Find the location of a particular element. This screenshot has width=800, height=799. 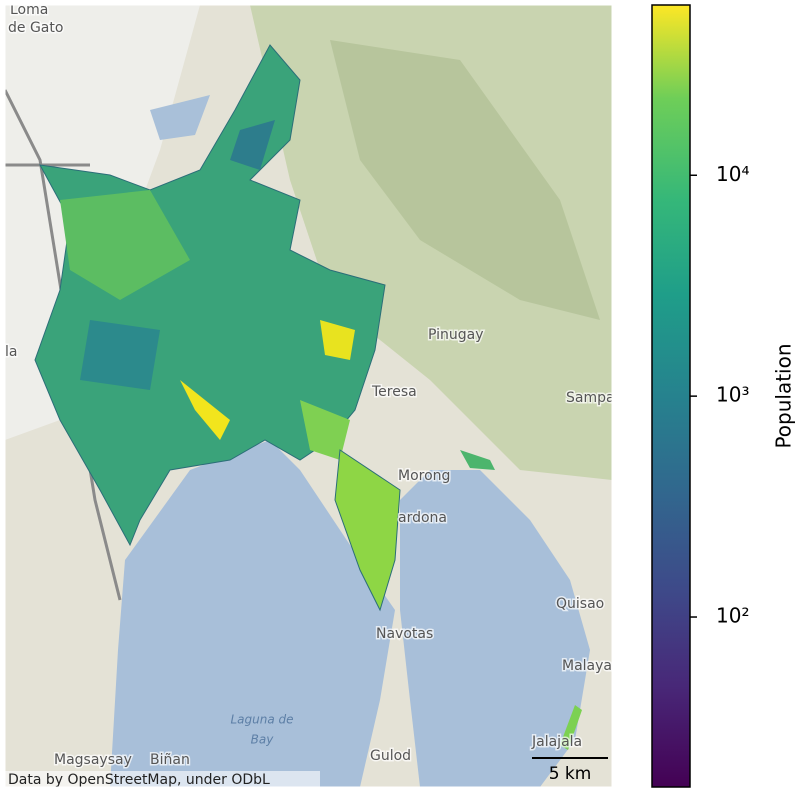

place-label: Morong is located at coordinates (424, 476).